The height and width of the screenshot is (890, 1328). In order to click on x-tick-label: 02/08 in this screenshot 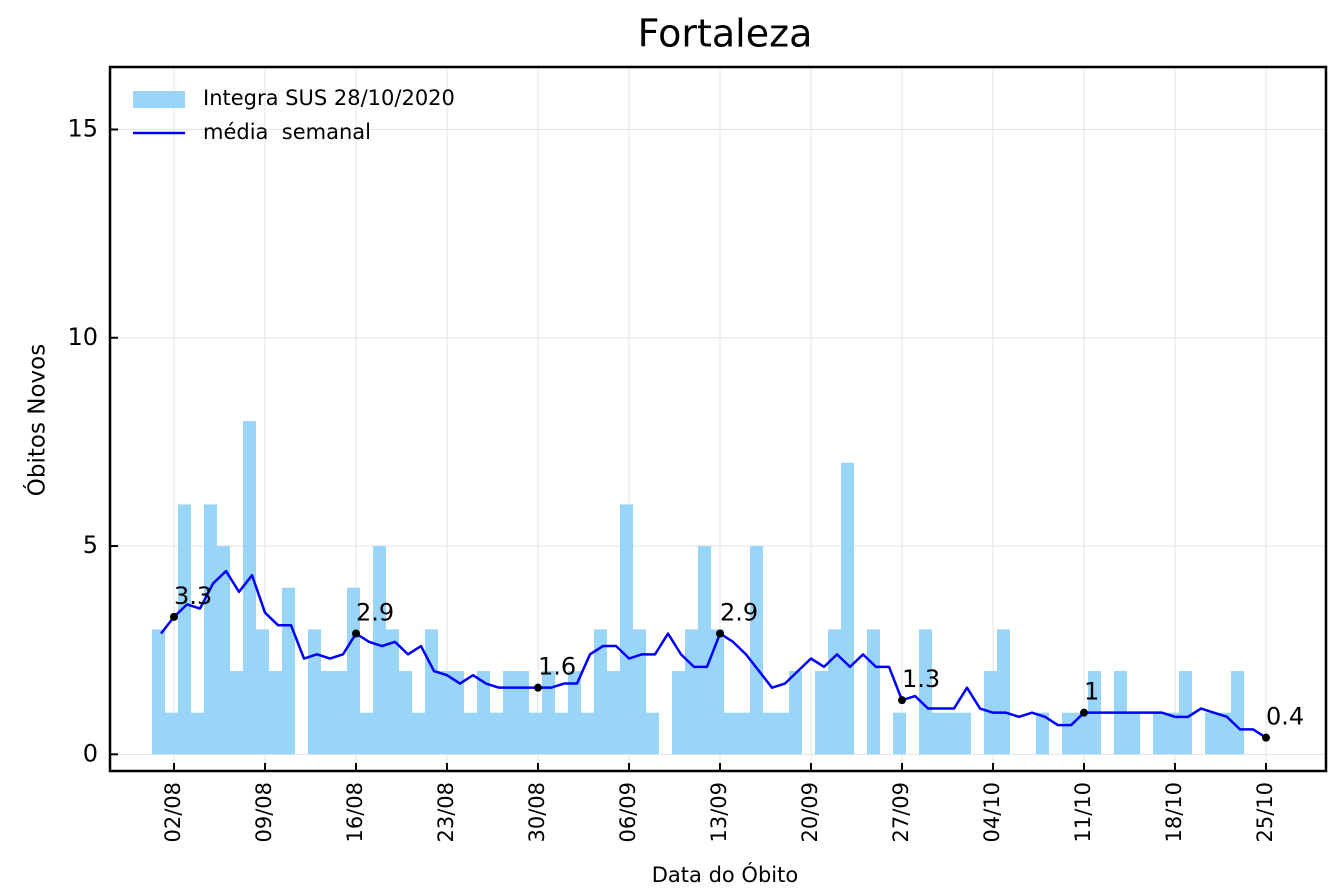, I will do `click(173, 812)`.